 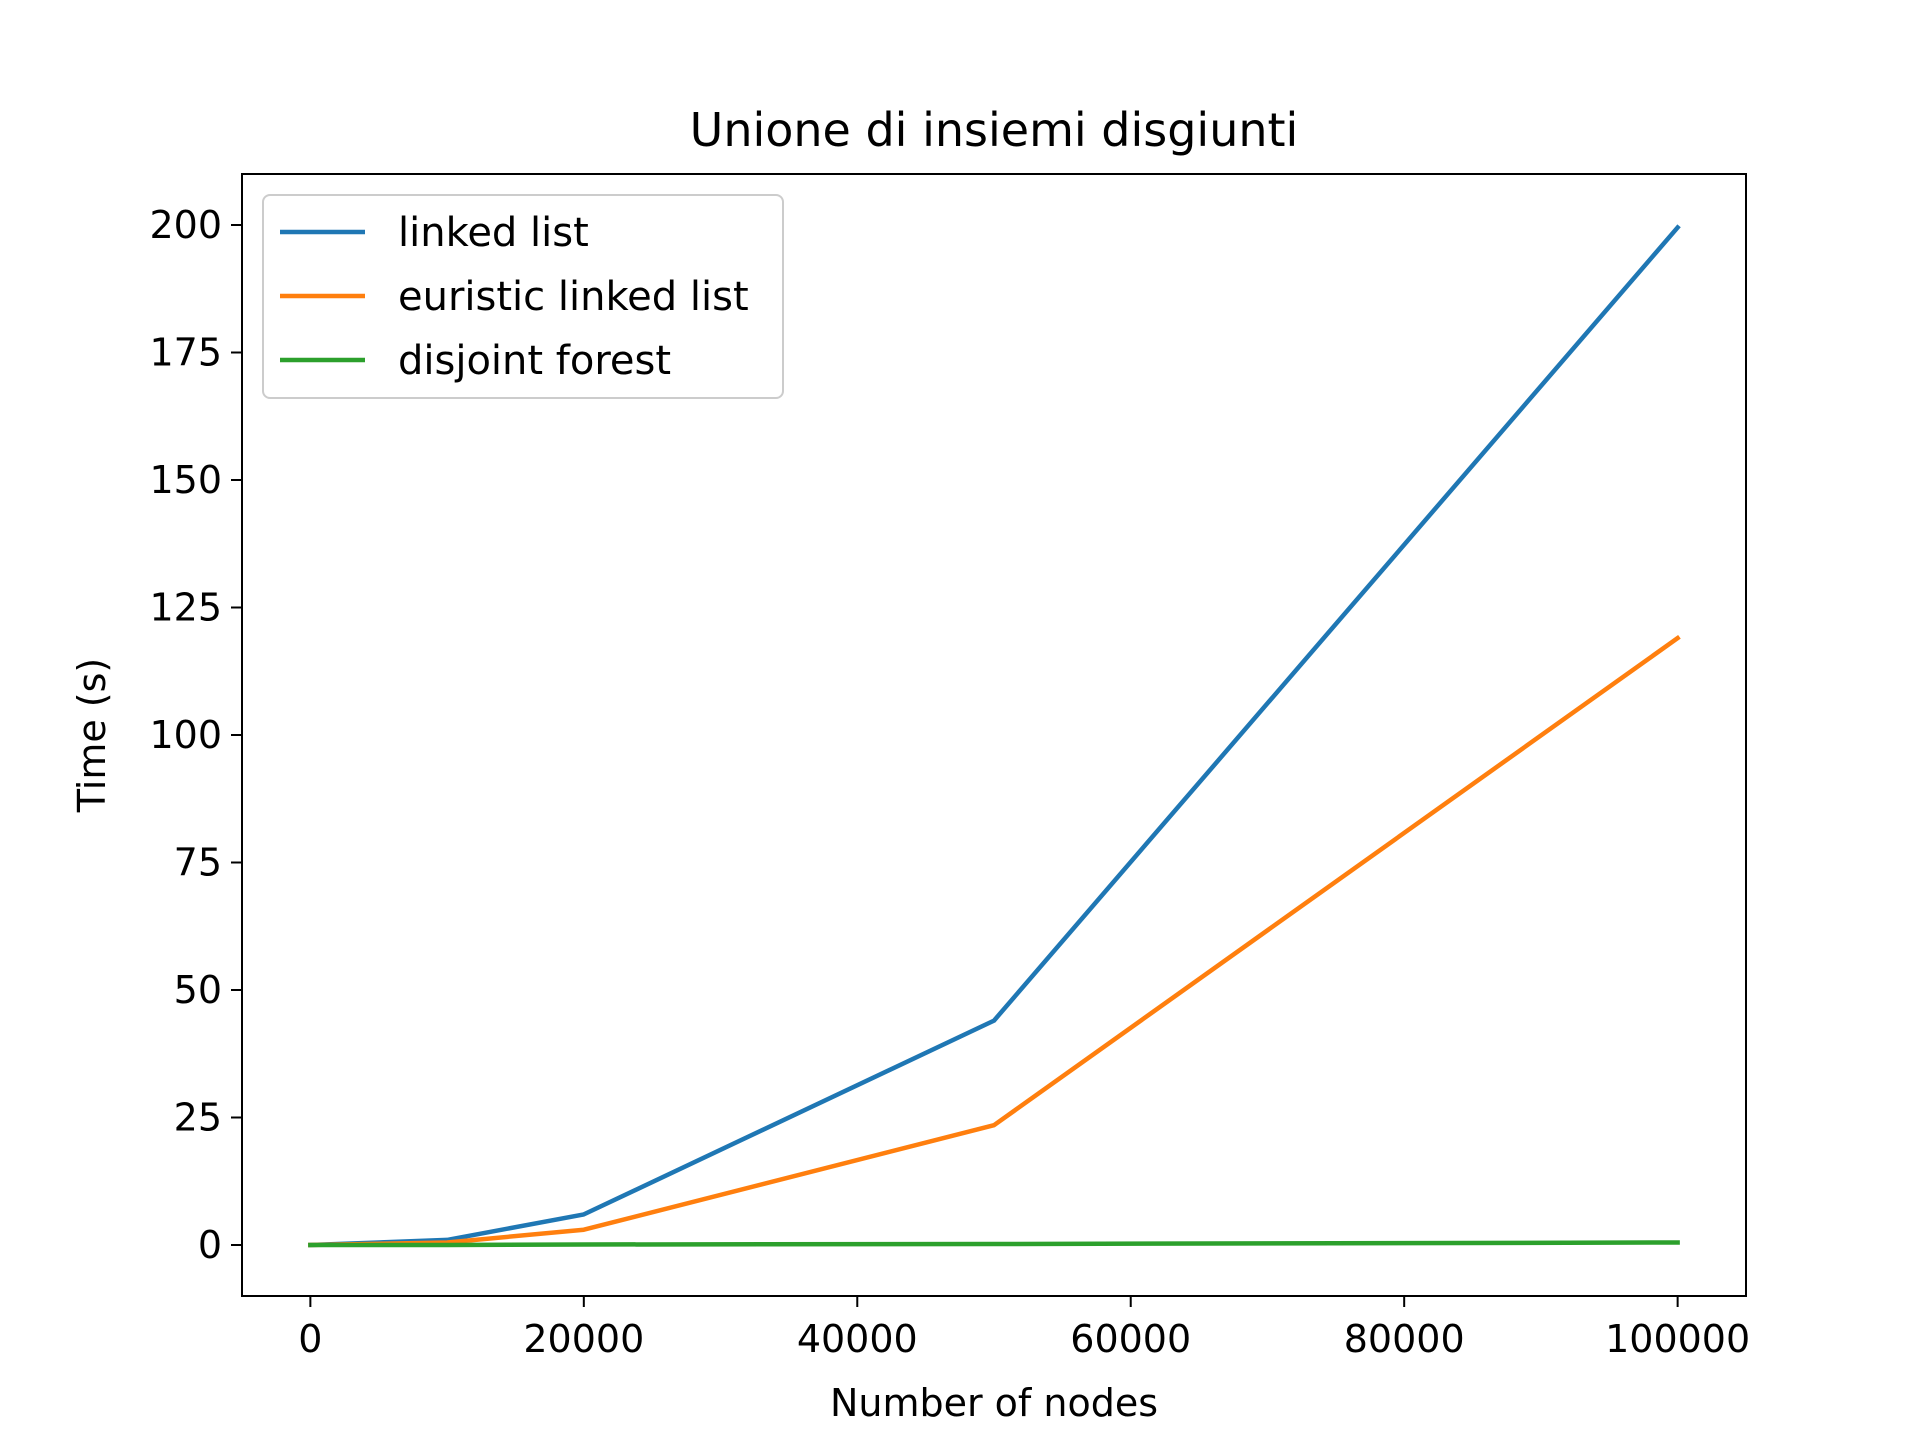 What do you see at coordinates (493, 233) in the screenshot?
I see `legend-label-0: linked list` at bounding box center [493, 233].